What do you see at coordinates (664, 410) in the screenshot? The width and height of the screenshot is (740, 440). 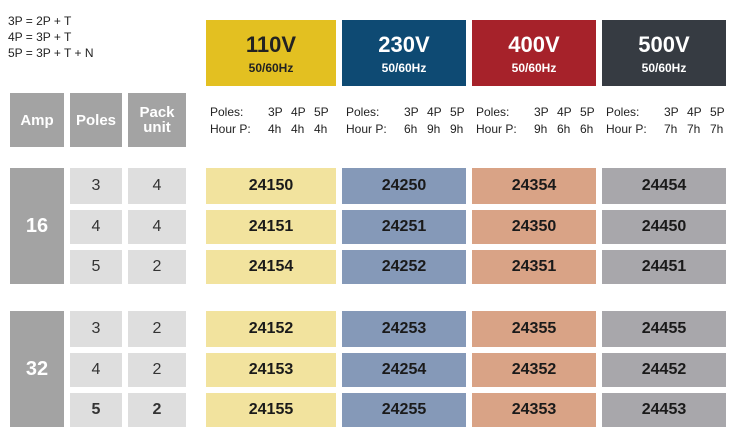 I see `article-code: 24453` at bounding box center [664, 410].